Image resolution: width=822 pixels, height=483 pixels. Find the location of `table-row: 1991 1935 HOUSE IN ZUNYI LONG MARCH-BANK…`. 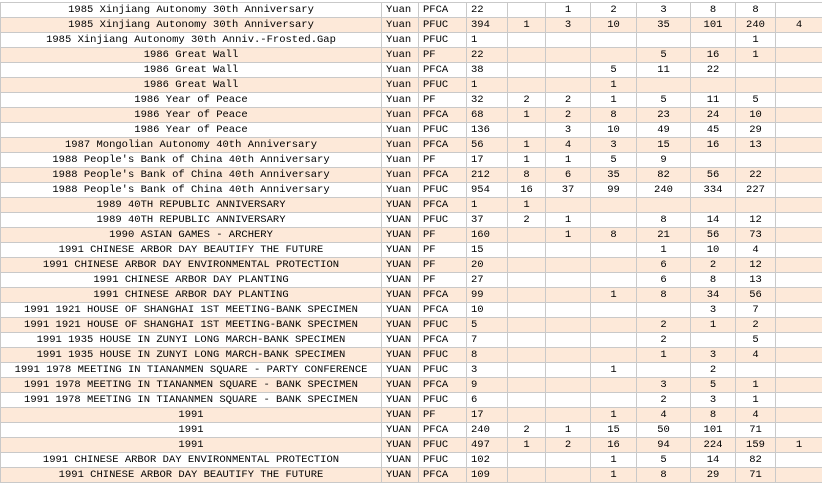

table-row: 1991 1935 HOUSE IN ZUNYI LONG MARCH-BANK… is located at coordinates (411, 340).